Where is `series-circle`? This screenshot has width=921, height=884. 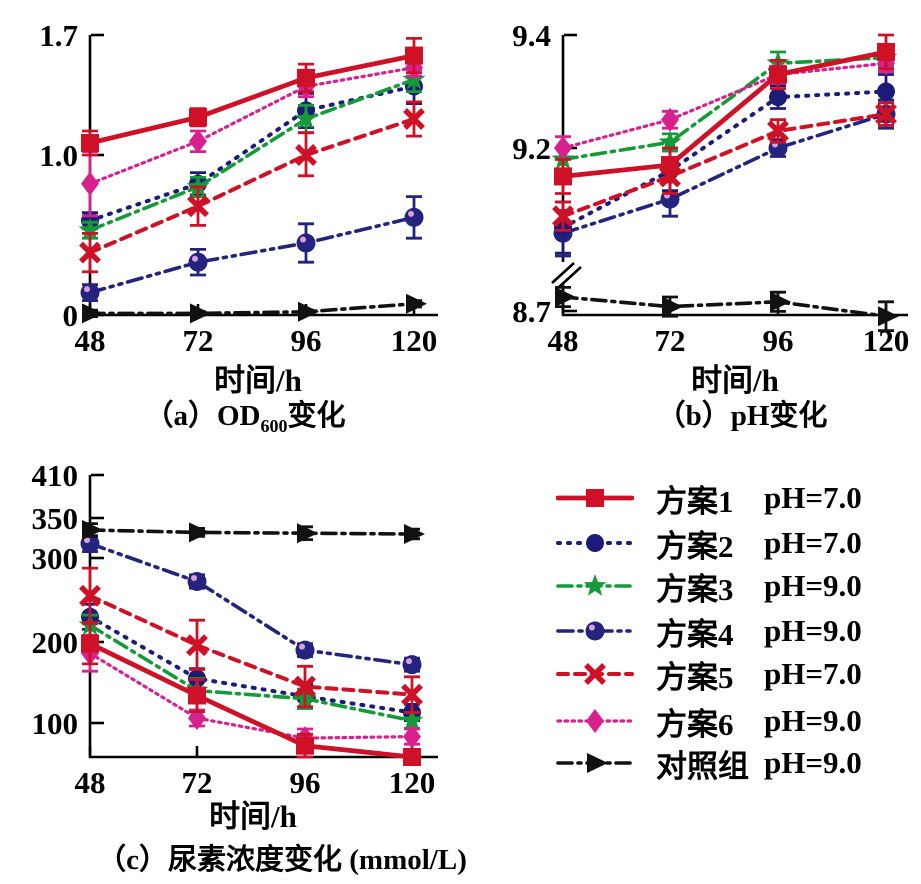 series-circle is located at coordinates (252, 148).